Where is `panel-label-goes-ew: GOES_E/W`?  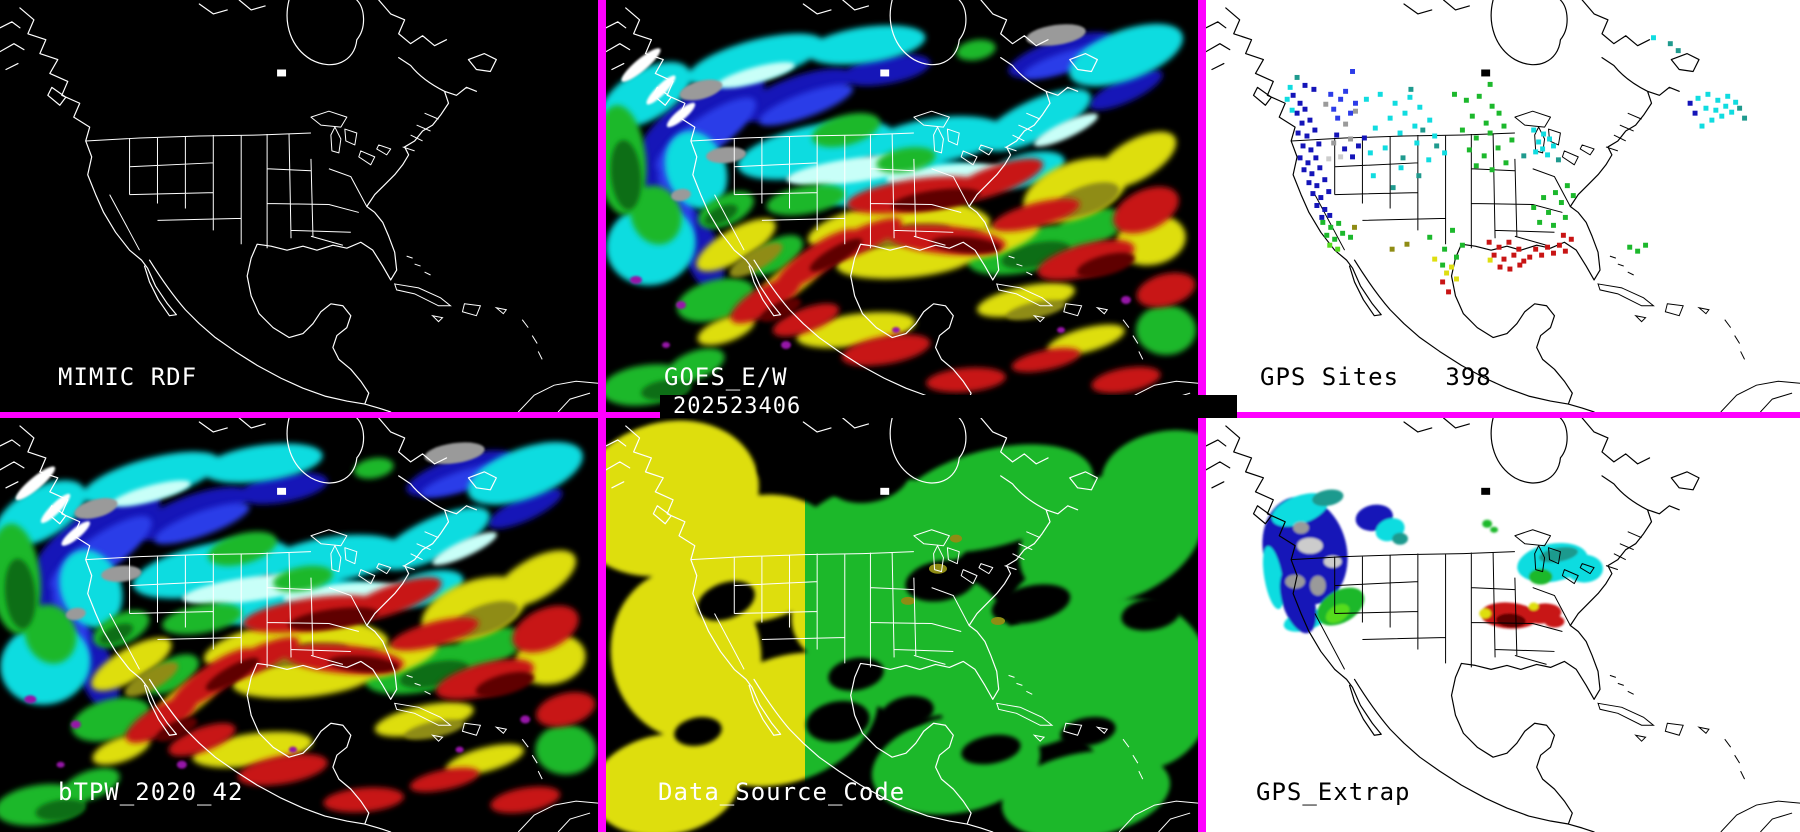 panel-label-goes-ew: GOES_E/W is located at coordinates (726, 377).